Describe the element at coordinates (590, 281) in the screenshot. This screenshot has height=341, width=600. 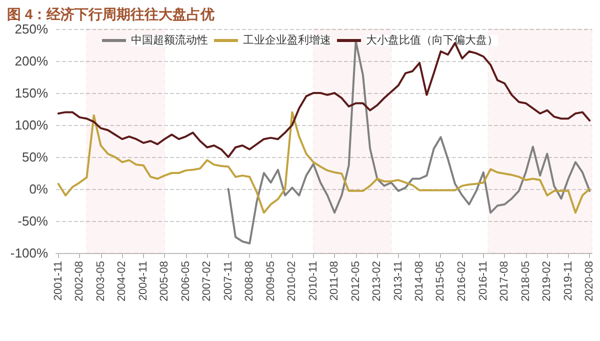
I see `x-tick-label: 2020-08` at that location.